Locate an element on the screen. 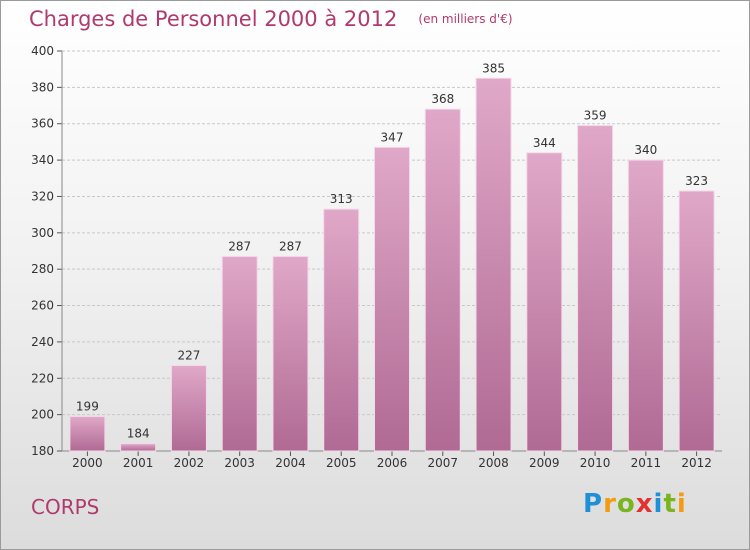  bar-value-label: 359 is located at coordinates (595, 116).